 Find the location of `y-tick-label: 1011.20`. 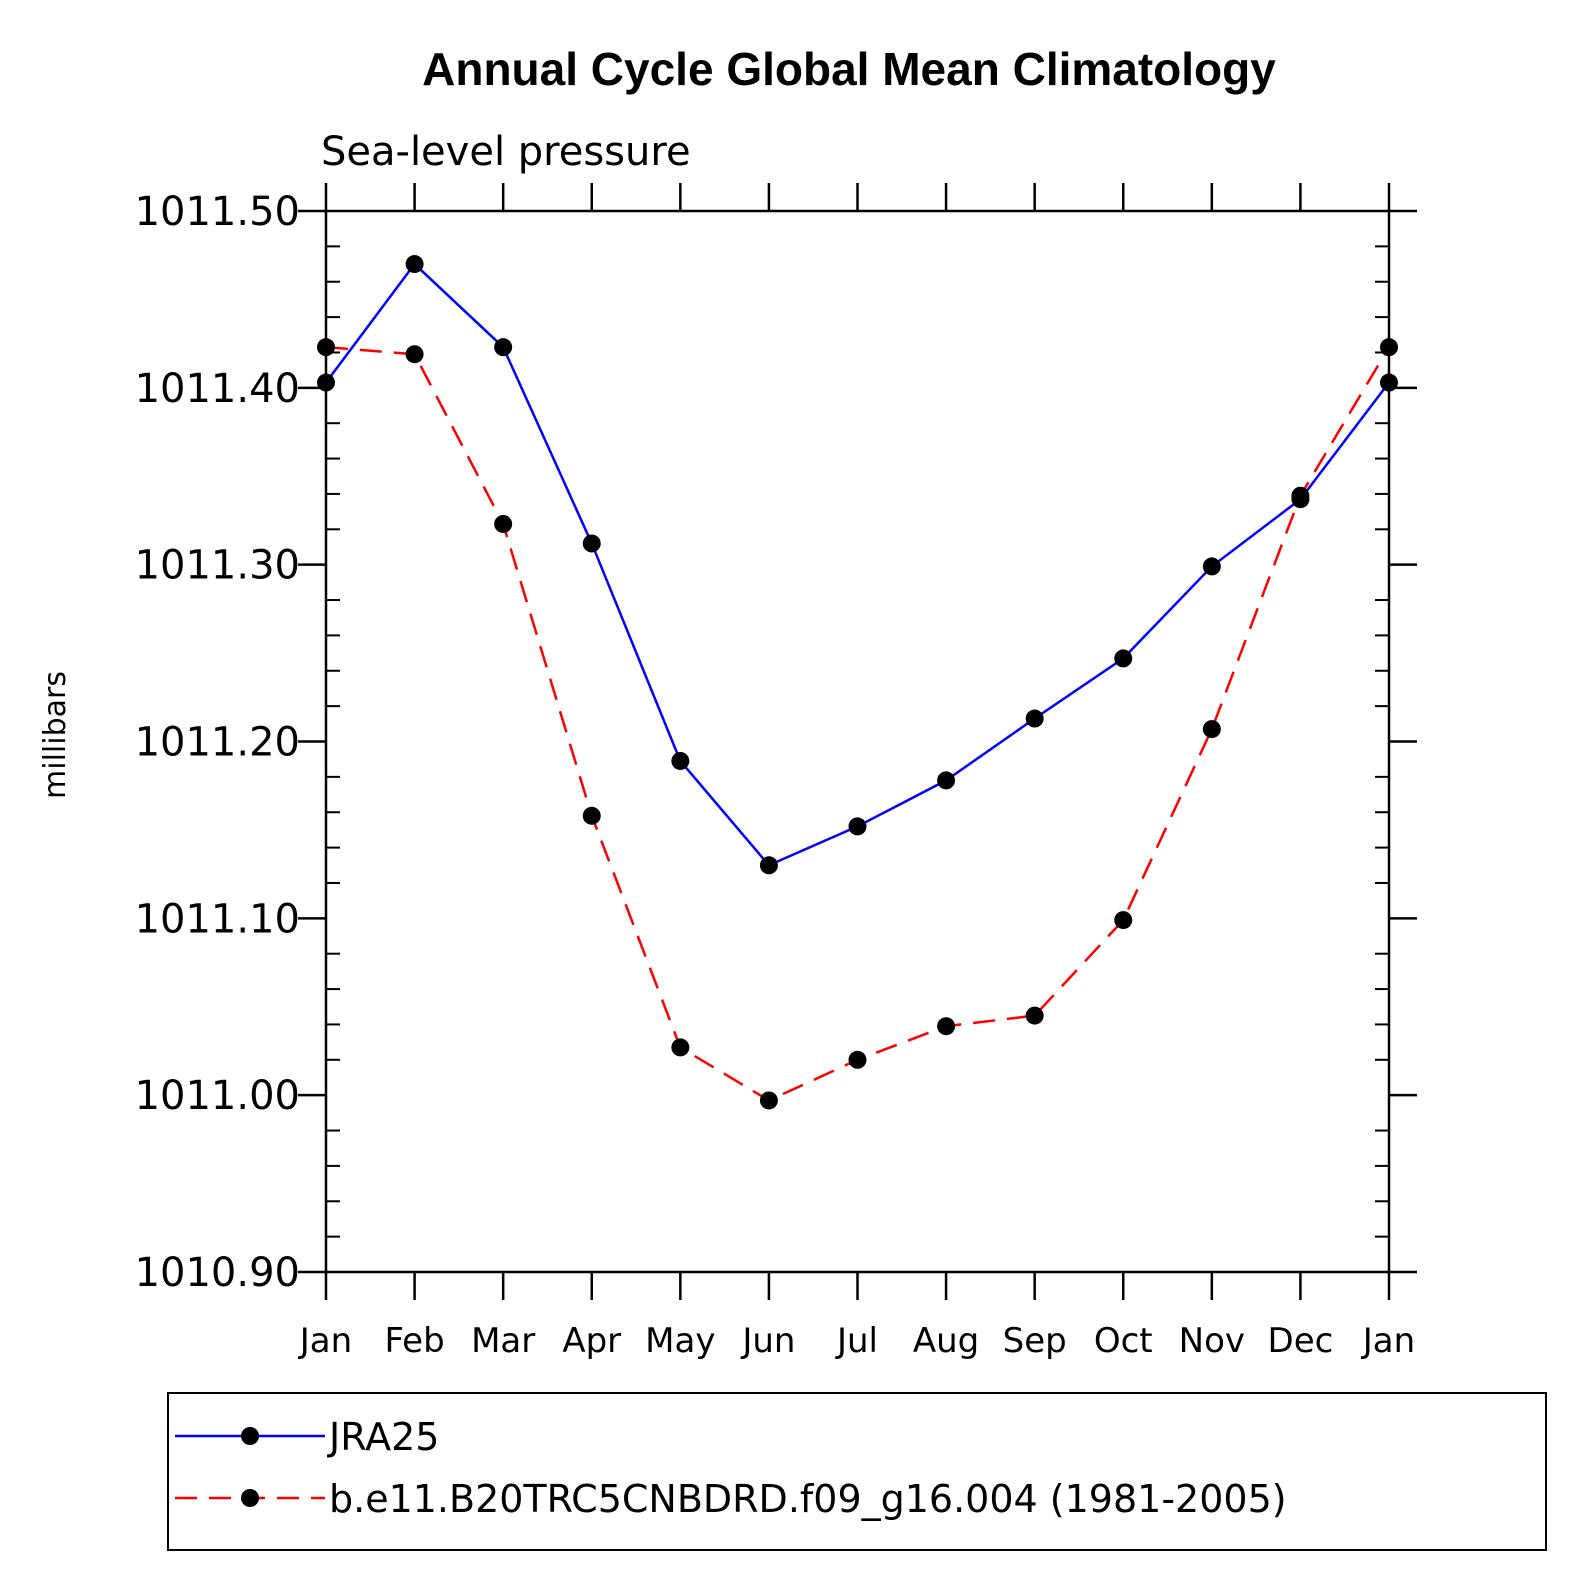

y-tick-label: 1011.20 is located at coordinates (217, 743).